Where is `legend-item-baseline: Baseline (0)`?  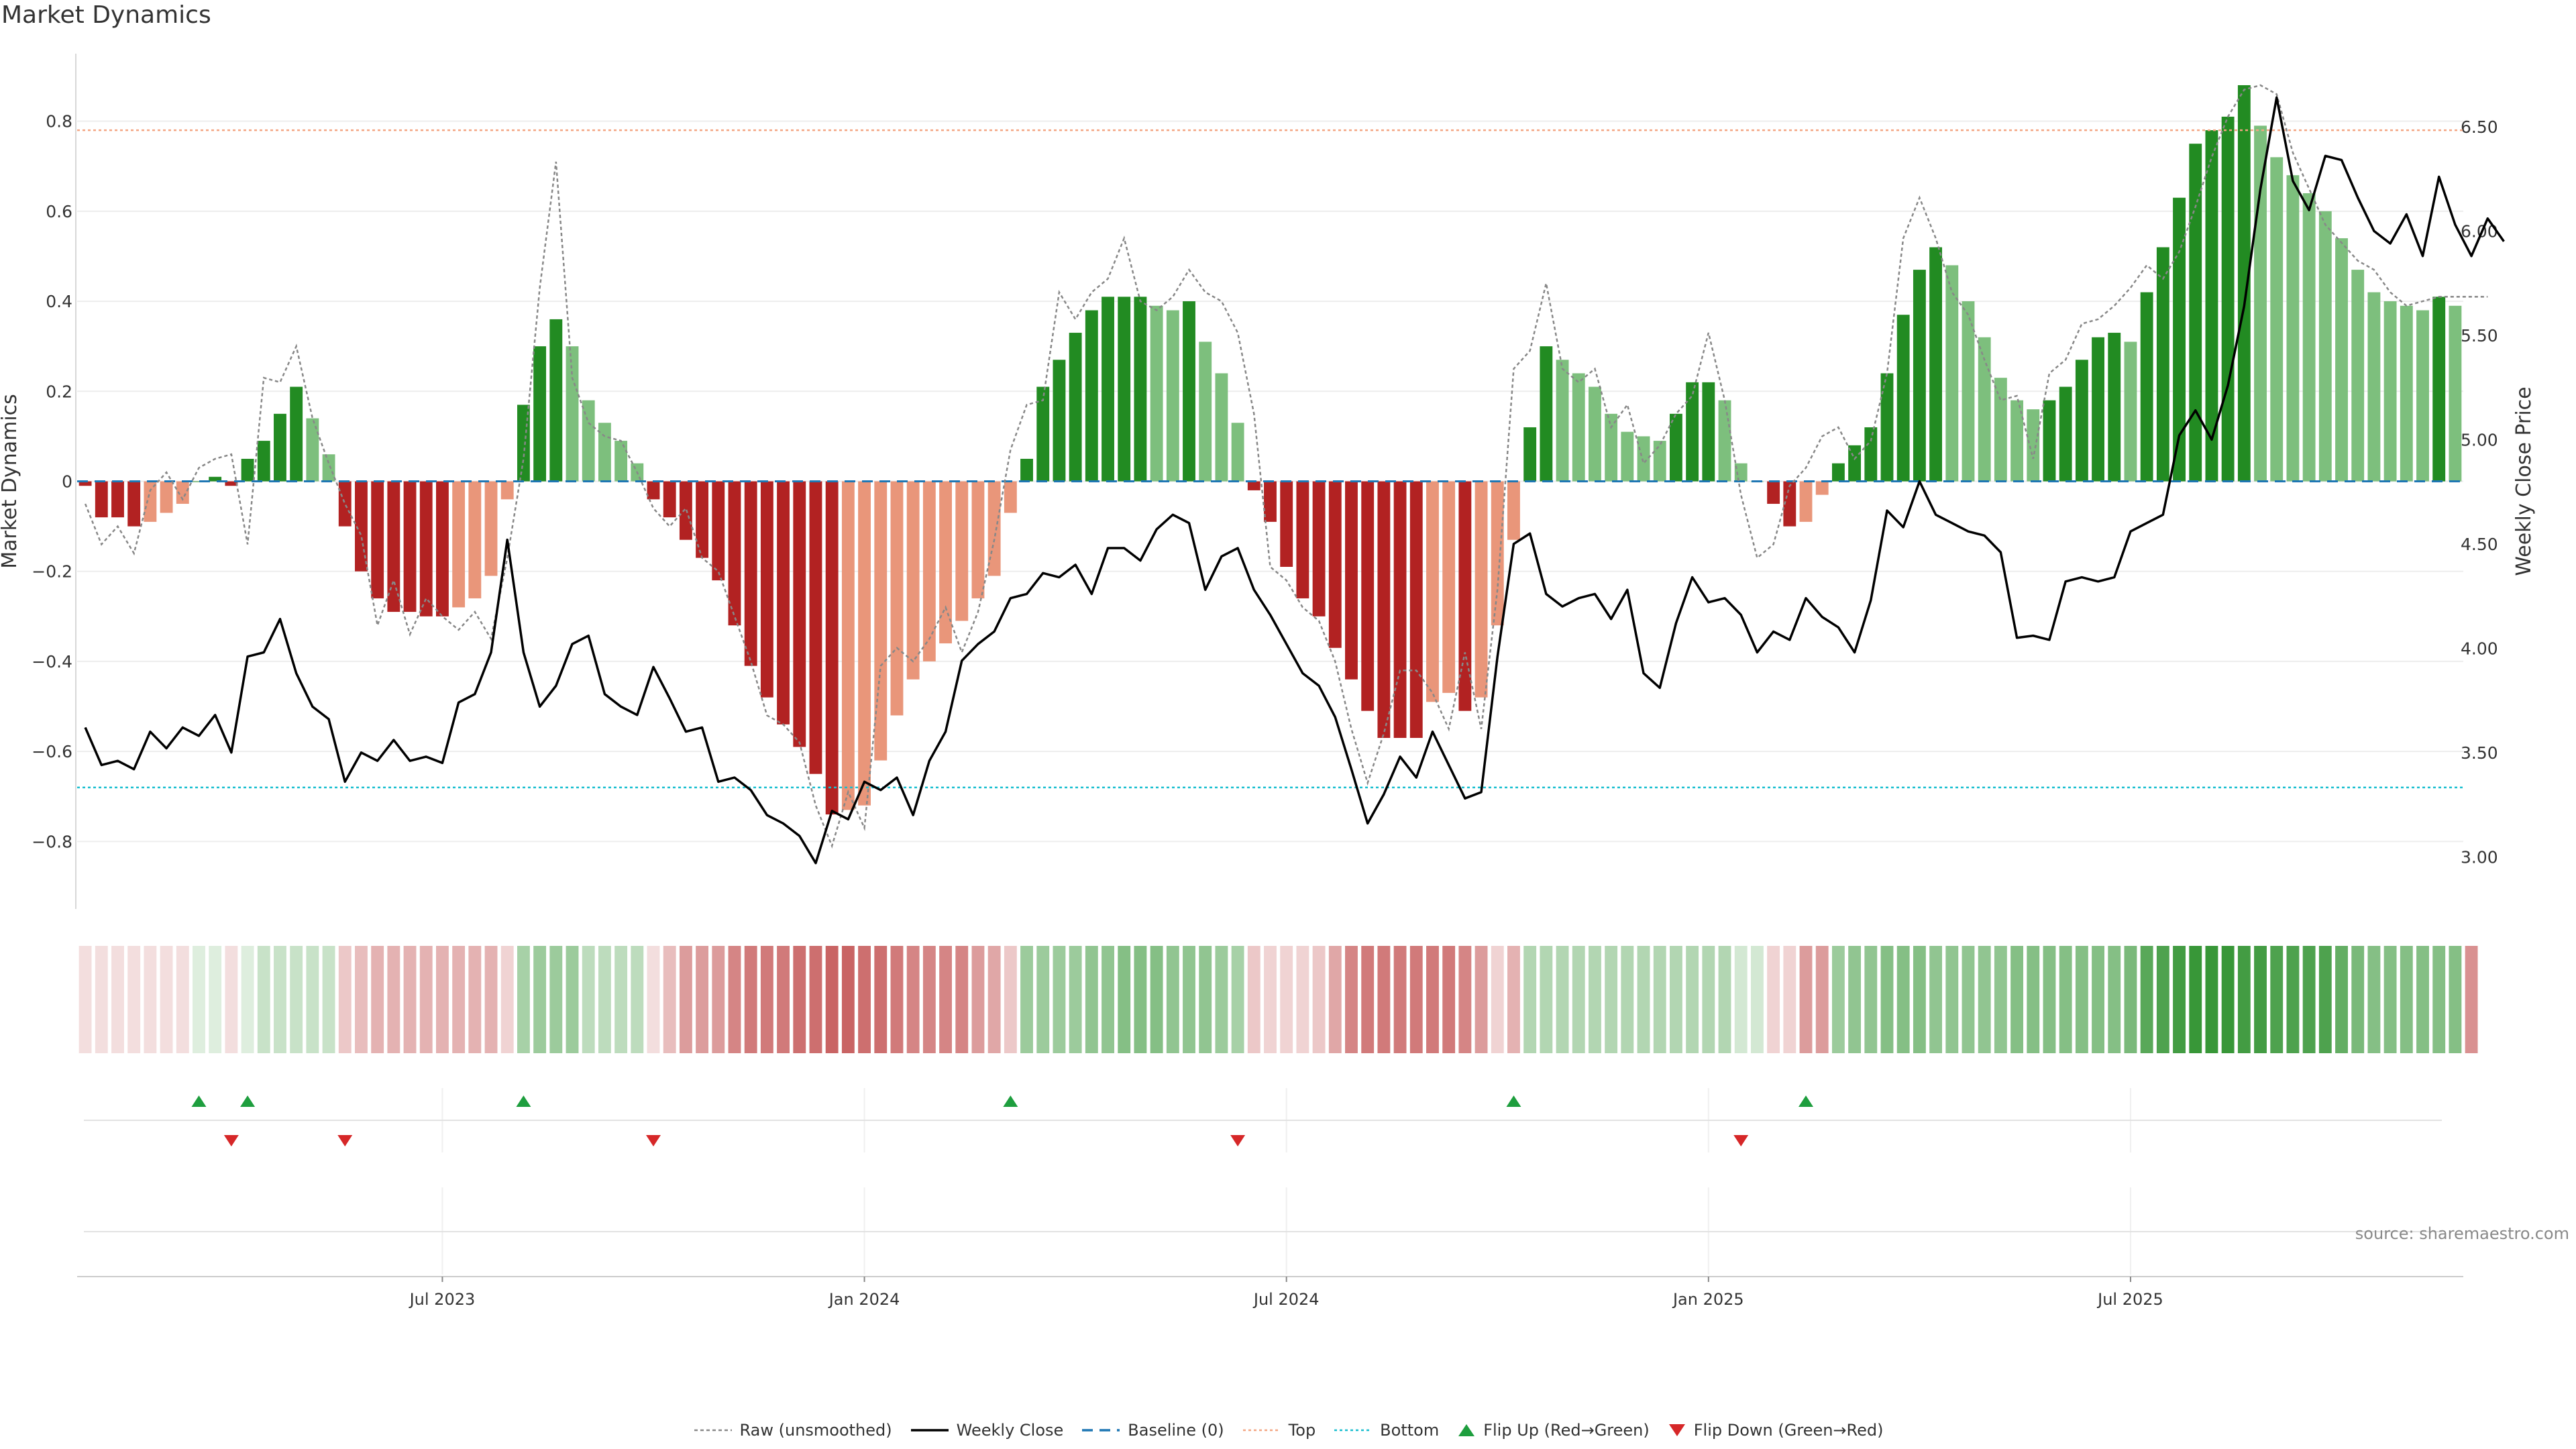 legend-item-baseline: Baseline (0) is located at coordinates (1152, 1430).